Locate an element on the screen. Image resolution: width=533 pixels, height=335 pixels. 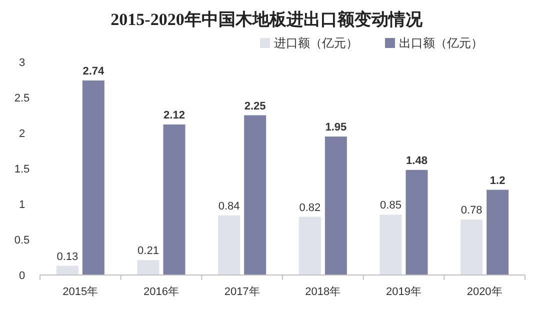
y-tick-label: 0.5 is located at coordinates (22, 240).